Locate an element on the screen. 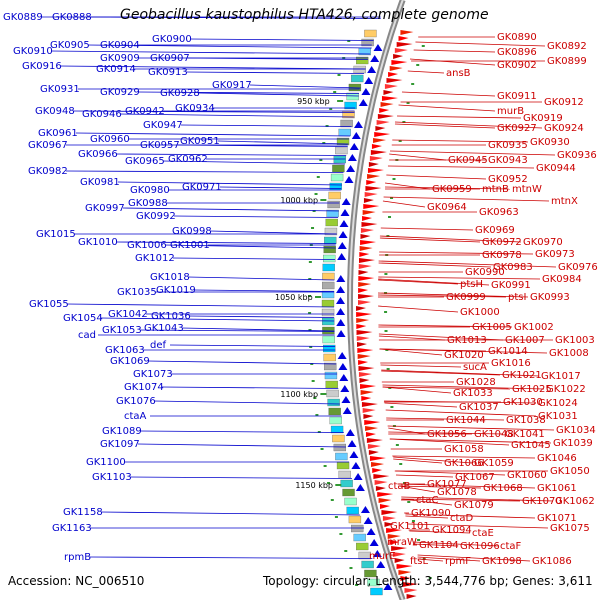  gene-label-left: GK1015 is located at coordinates (56, 234).